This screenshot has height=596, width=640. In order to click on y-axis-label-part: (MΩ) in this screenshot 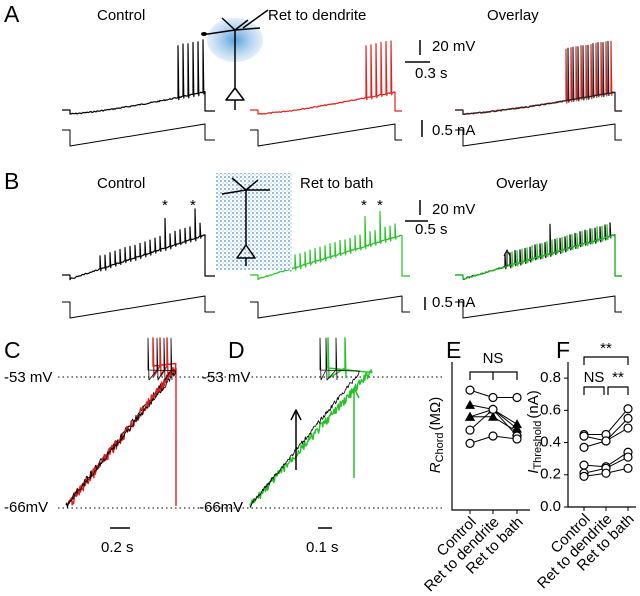, I will do `click(435, 414)`.